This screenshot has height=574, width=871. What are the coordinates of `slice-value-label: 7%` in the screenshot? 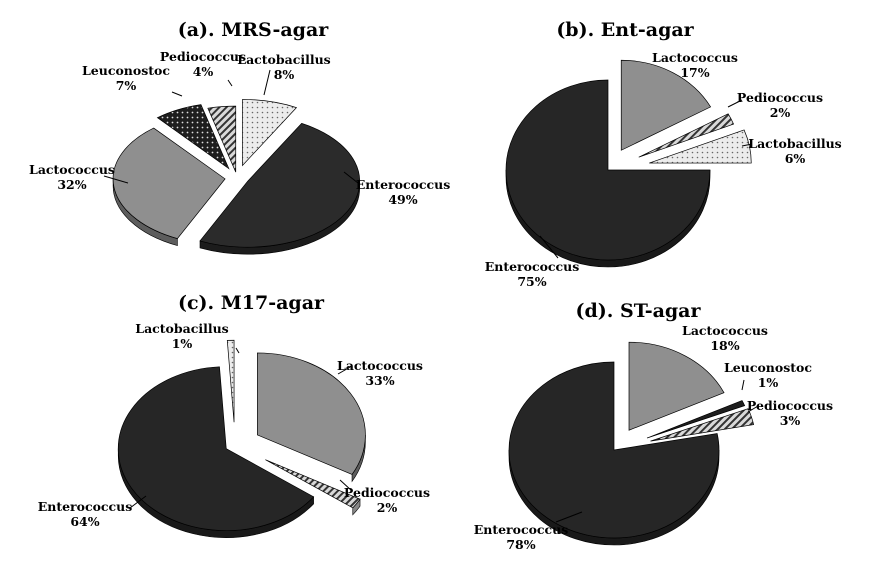 It's located at (126, 85).